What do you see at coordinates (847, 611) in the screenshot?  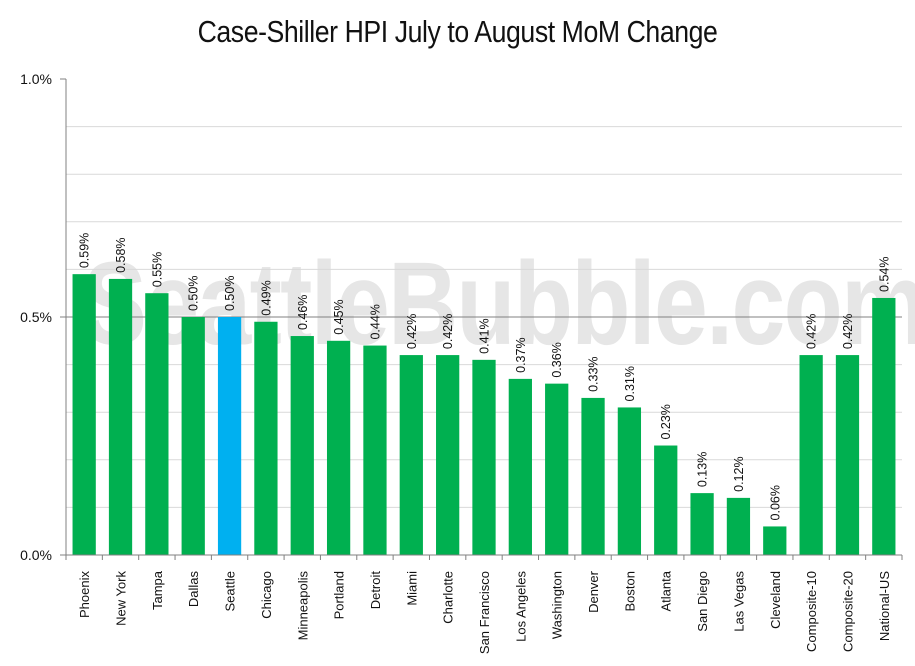 I see `x-tick-label: Composite-20` at bounding box center [847, 611].